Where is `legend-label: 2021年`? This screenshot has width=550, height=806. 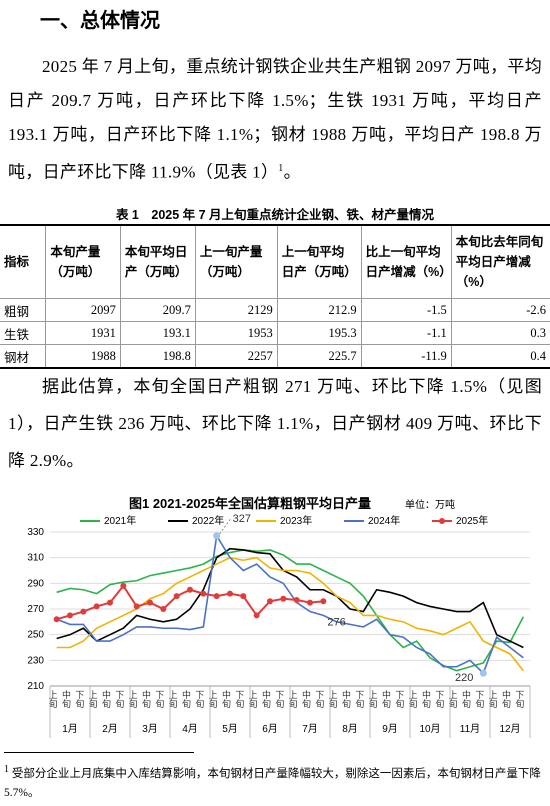 legend-label: 2021年 is located at coordinates (120, 520).